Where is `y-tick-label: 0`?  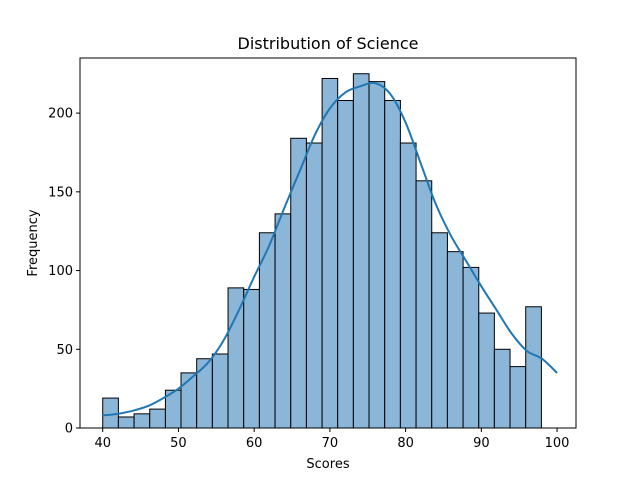 y-tick-label: 0 is located at coordinates (69, 429).